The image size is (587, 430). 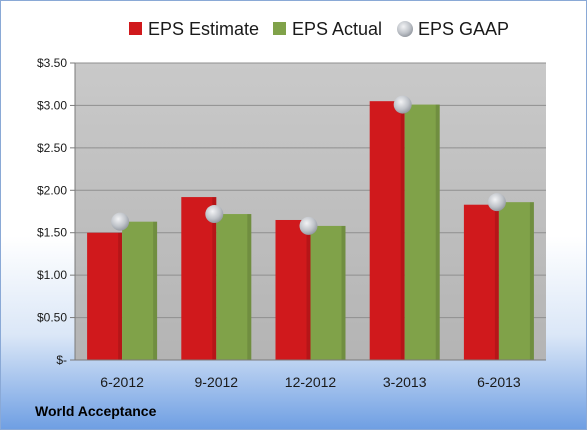 What do you see at coordinates (405, 382) in the screenshot?
I see `x-tick-label: 3-2013` at bounding box center [405, 382].